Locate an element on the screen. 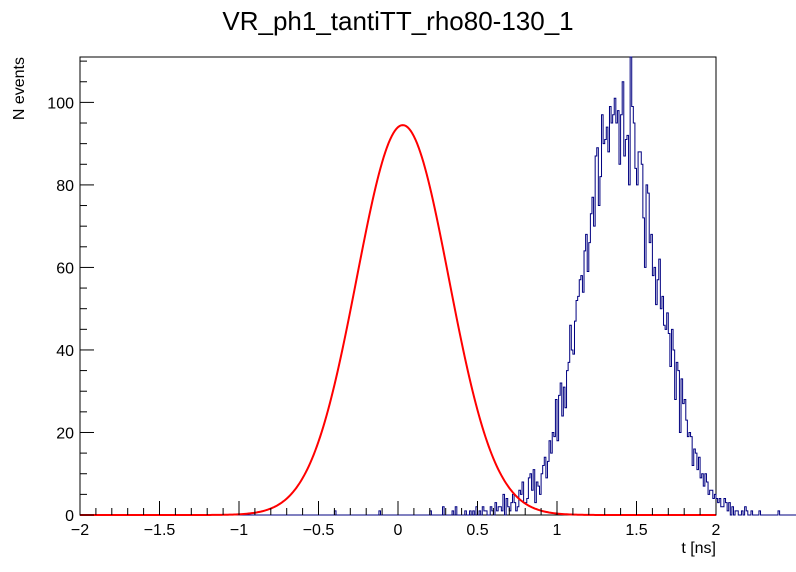 This screenshot has height=572, width=796. y-tick-label: 80 is located at coordinates (65, 186).